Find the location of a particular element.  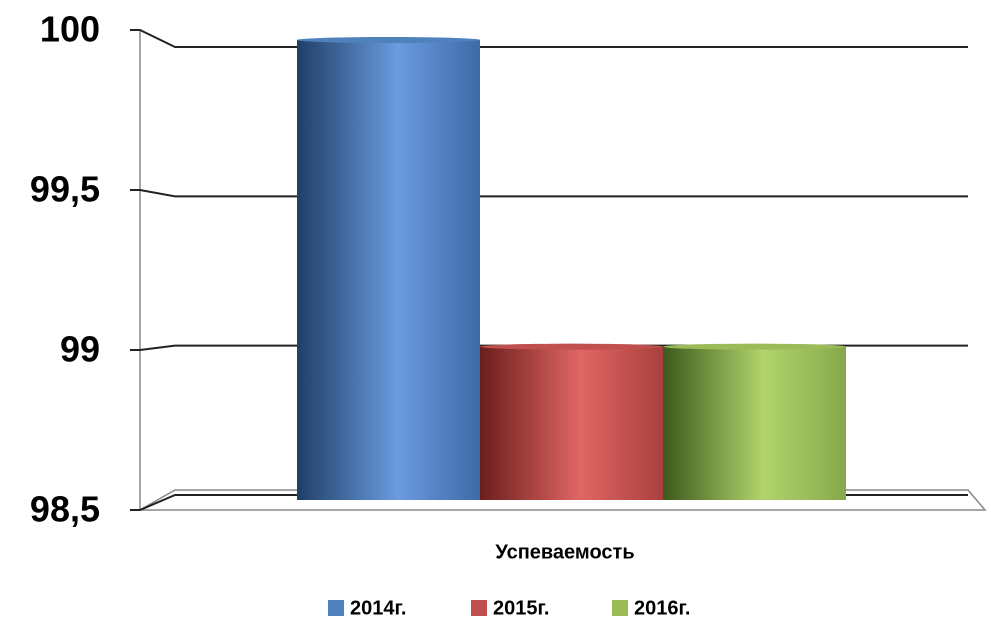

x-tick-label: Успеваемость is located at coordinates (564, 552).